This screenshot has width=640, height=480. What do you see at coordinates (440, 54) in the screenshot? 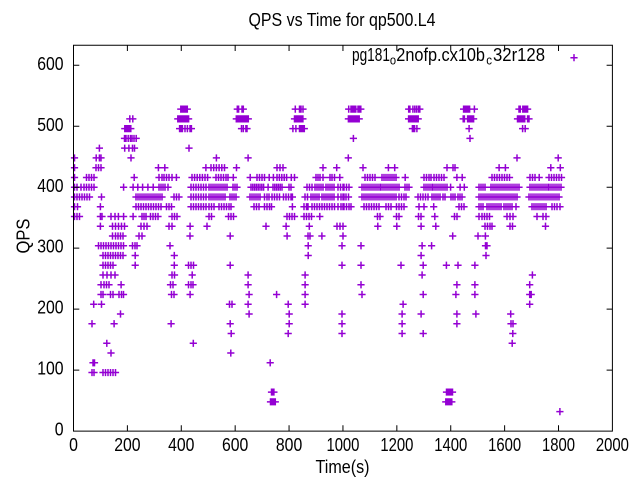
I see `svg-text: 2nofp.cx10b` at bounding box center [440, 54].